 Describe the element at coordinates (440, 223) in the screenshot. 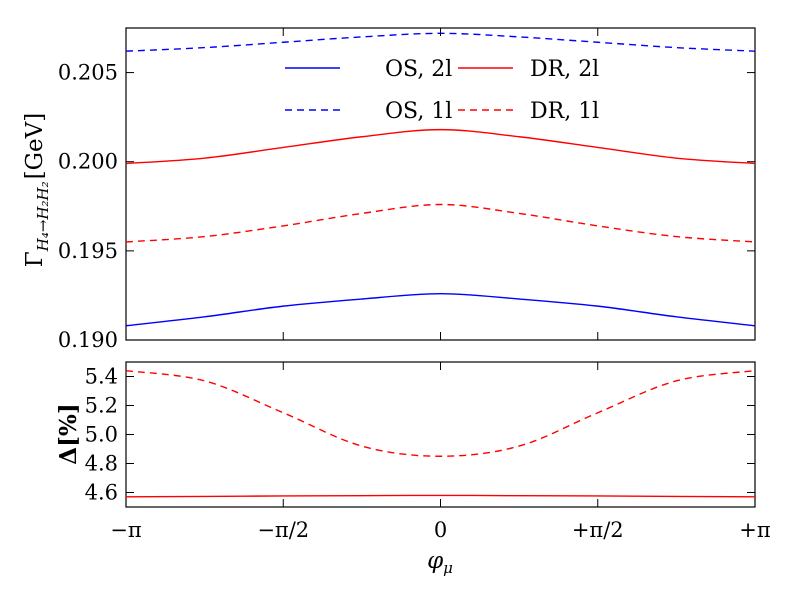

I see `top-series-line-dr-1l` at that location.